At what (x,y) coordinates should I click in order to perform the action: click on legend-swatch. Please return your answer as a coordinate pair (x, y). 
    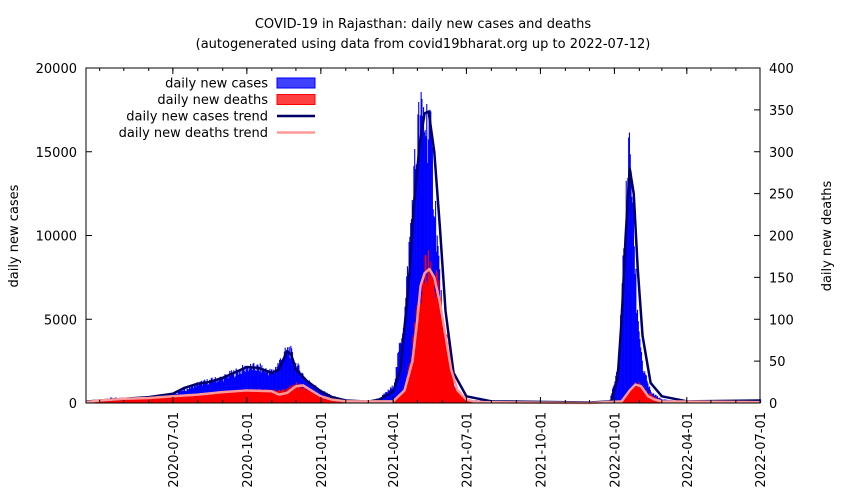
    Looking at the image, I should click on (296, 99).